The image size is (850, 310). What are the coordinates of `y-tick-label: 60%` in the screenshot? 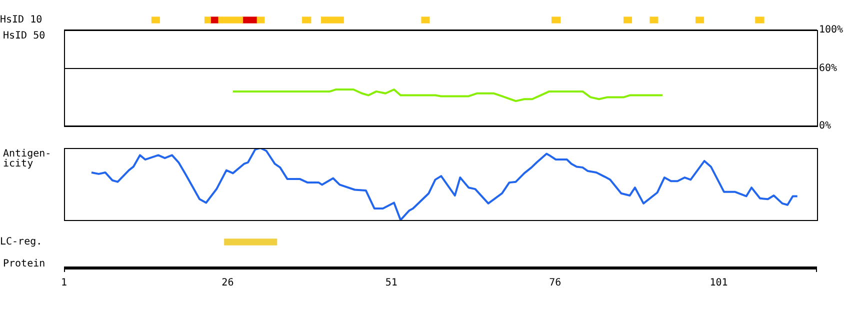 It's located at (828, 68).